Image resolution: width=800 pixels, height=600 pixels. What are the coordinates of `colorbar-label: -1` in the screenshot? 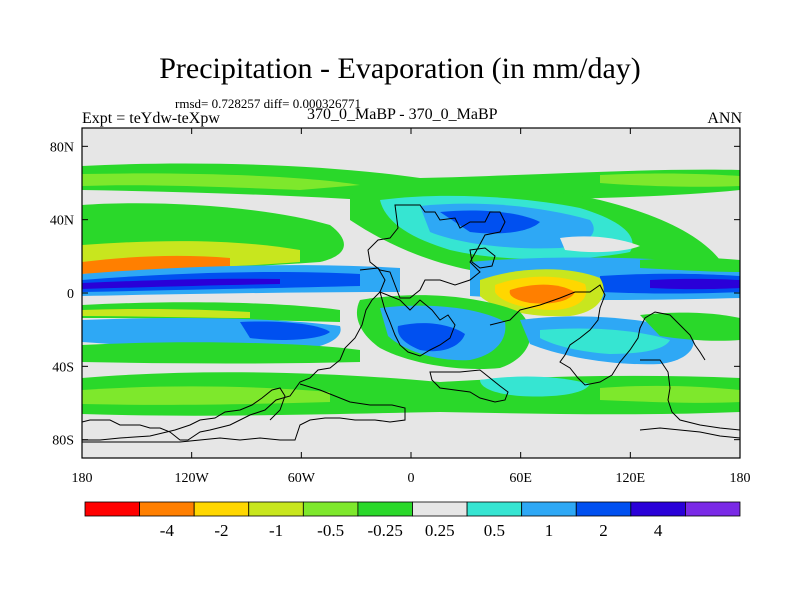 It's located at (276, 530).